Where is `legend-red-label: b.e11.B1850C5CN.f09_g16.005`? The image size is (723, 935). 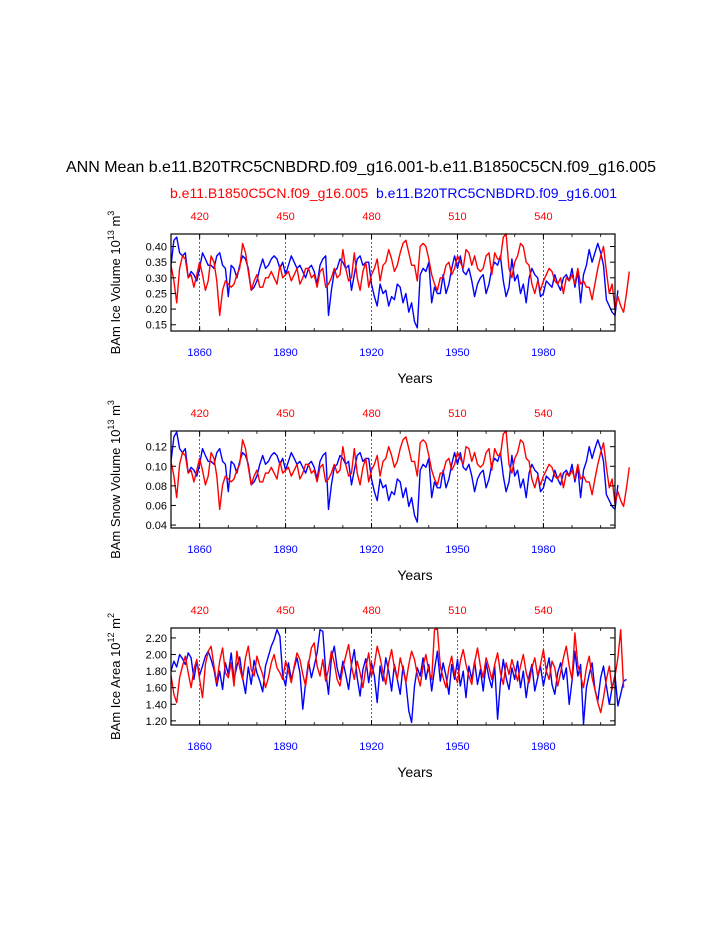 legend-red-label: b.e11.B1850C5CN.f09_g16.005 is located at coordinates (269, 193).